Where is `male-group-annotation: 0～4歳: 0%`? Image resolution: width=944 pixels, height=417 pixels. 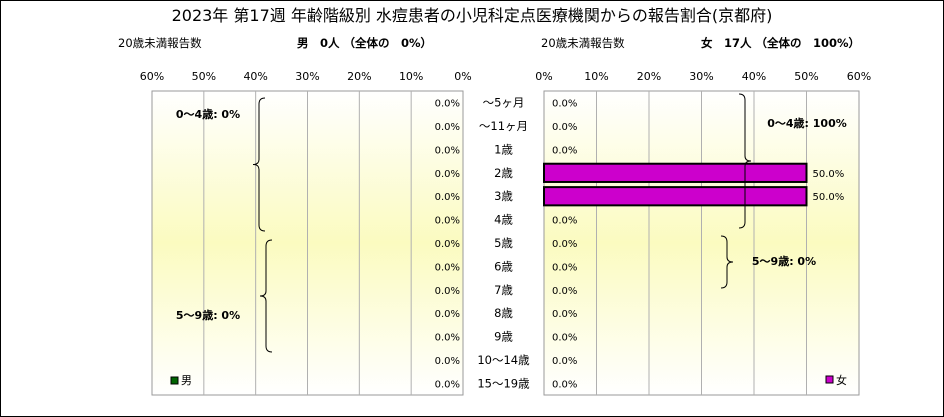 male-group-annotation: 0～4歳: 0% is located at coordinates (208, 114).